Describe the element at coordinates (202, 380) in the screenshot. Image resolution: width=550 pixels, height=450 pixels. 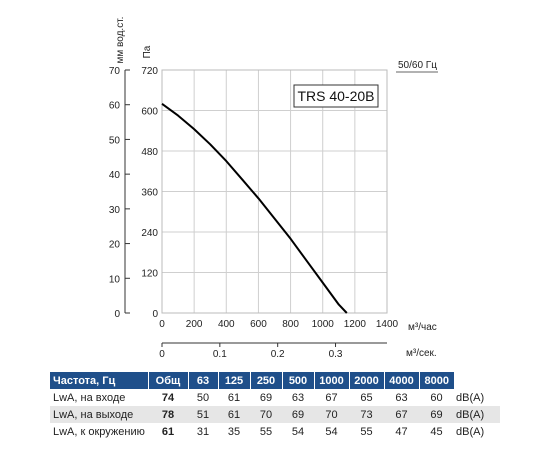
I see `table-header-cell: 63` at that location.